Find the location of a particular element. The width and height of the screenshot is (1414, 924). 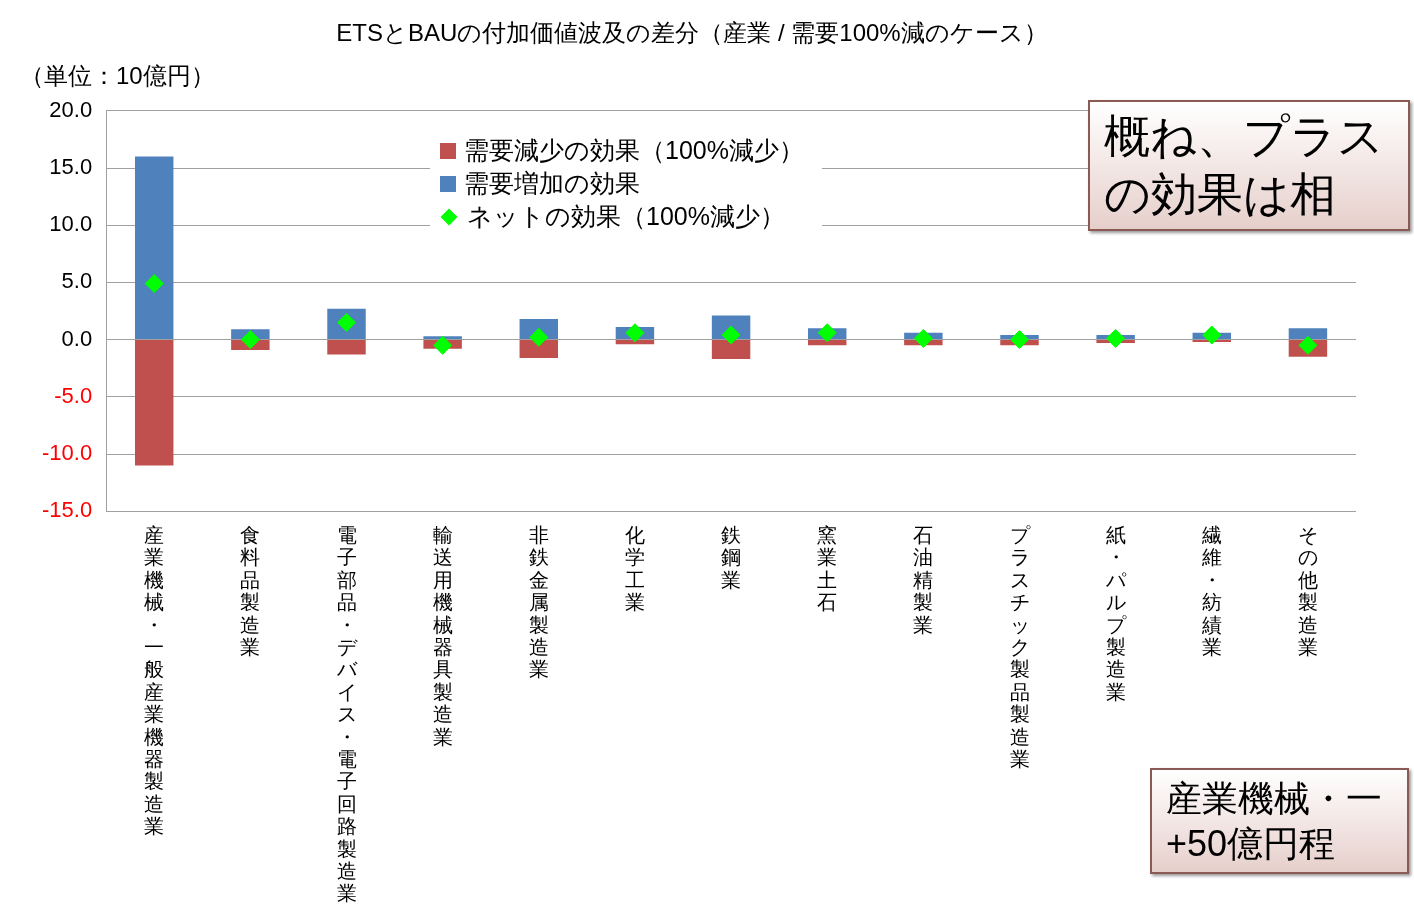

category-label: プラスチック製品製造業 is located at coordinates (1019, 646).